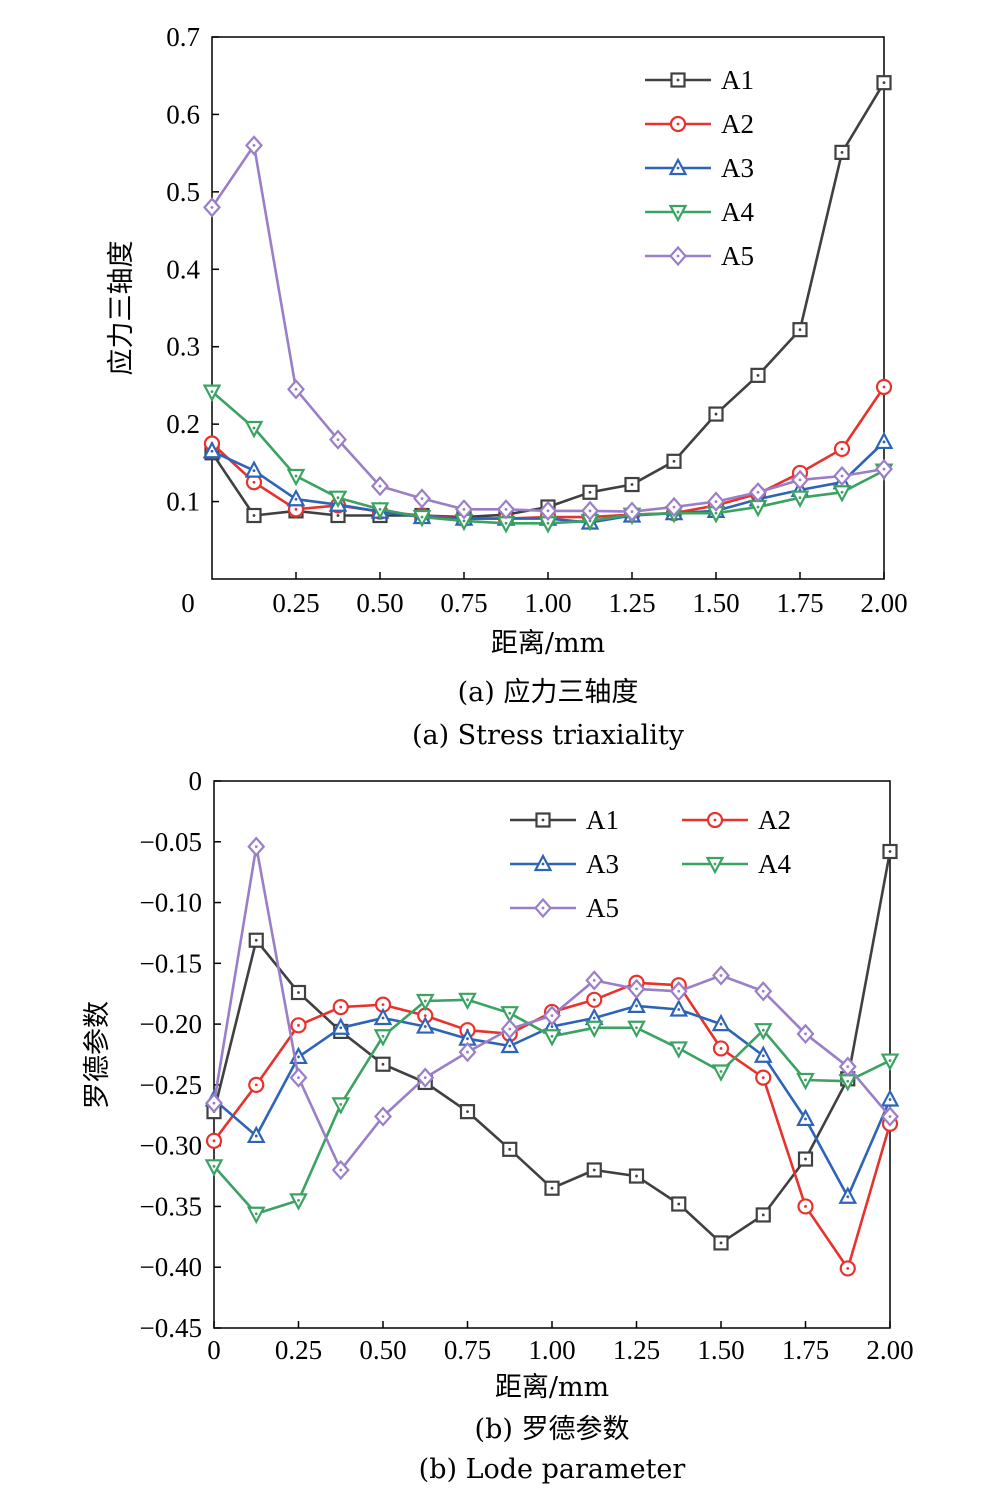  I want to click on y-tick-label: 0.2, so click(183, 424).